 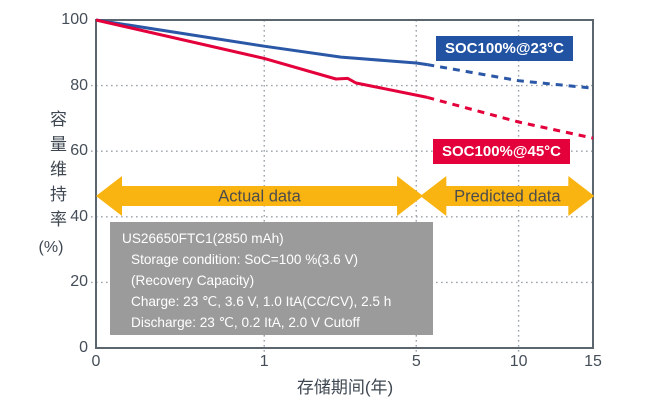 I want to click on x-tick-label: 15, so click(x=593, y=361).